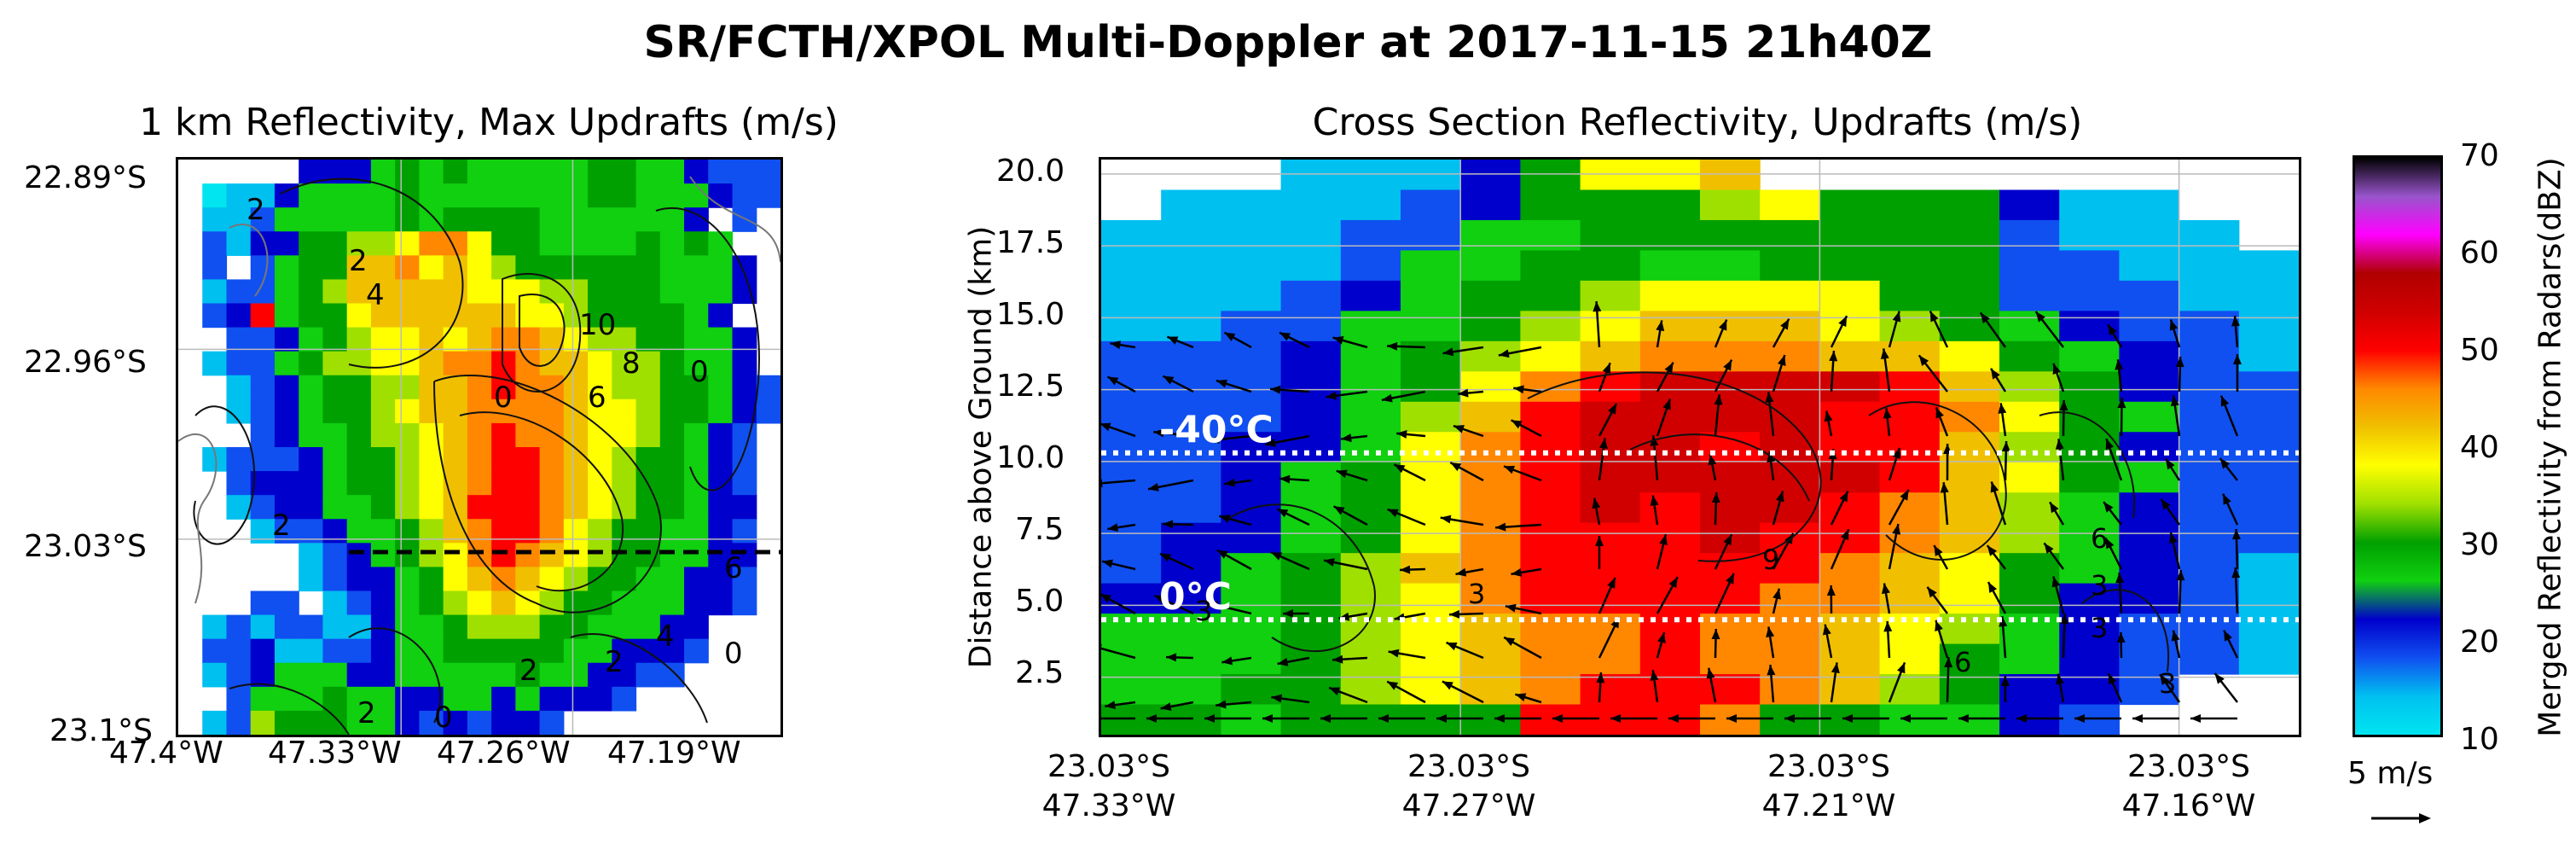 The height and width of the screenshot is (855, 2576). Describe the element at coordinates (1468, 805) in the screenshot. I see `right-xtick-lon: 47.27°W` at that location.